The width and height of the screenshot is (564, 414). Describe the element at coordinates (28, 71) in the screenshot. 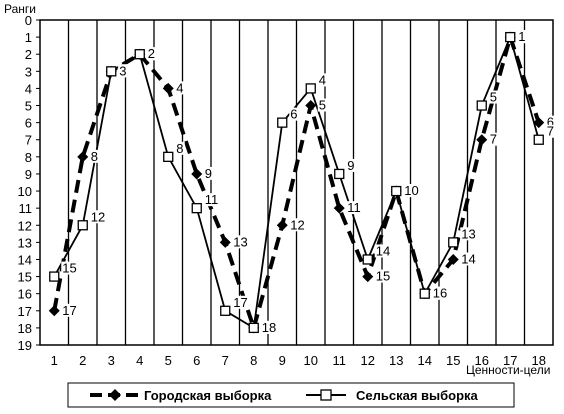

I see `y-tick-3: 3` at that location.